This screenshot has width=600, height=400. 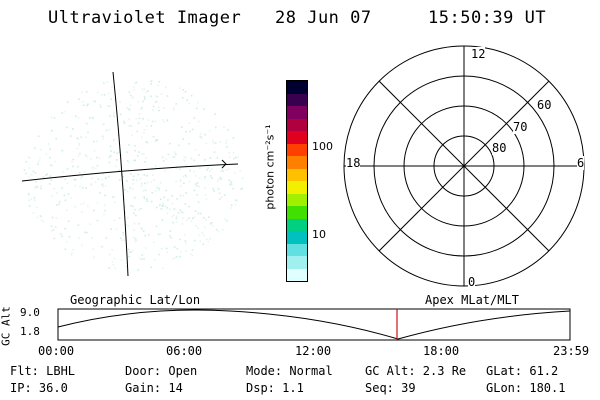 I want to click on dsp-status: Dsp: 1.1, so click(x=275, y=388).